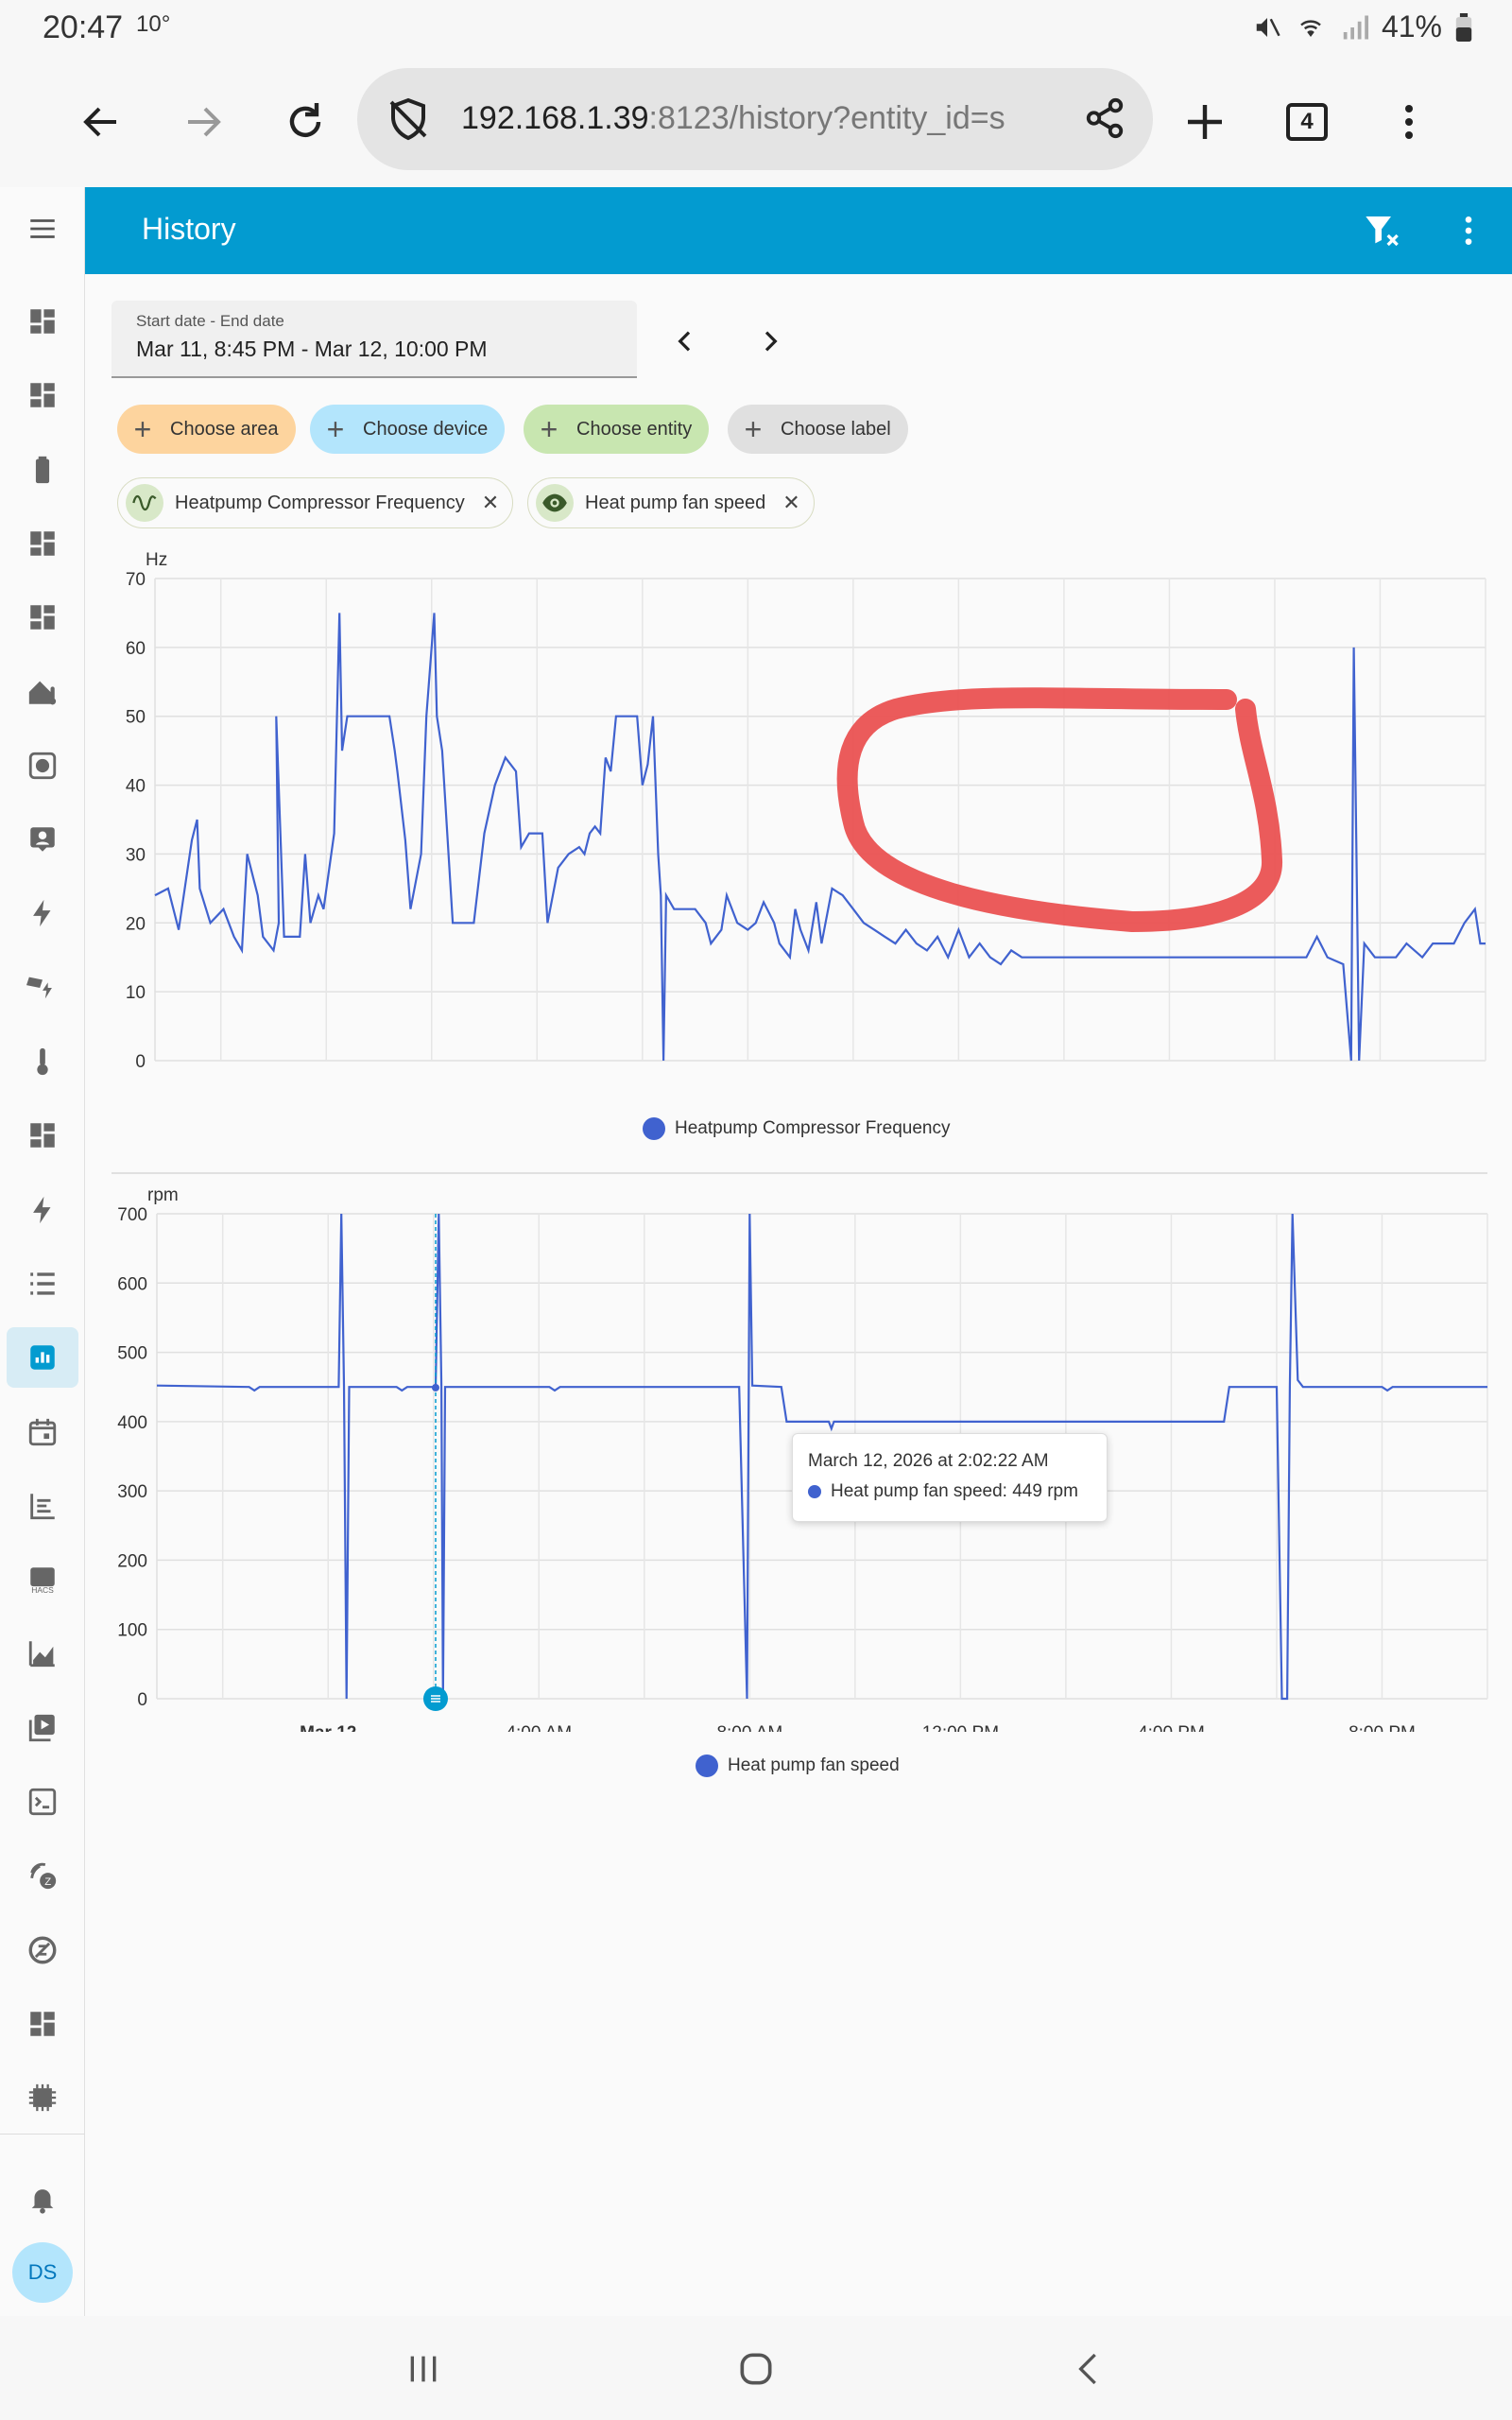 This screenshot has width=1512, height=2420. I want to click on shield-off-icon, so click(408, 119).